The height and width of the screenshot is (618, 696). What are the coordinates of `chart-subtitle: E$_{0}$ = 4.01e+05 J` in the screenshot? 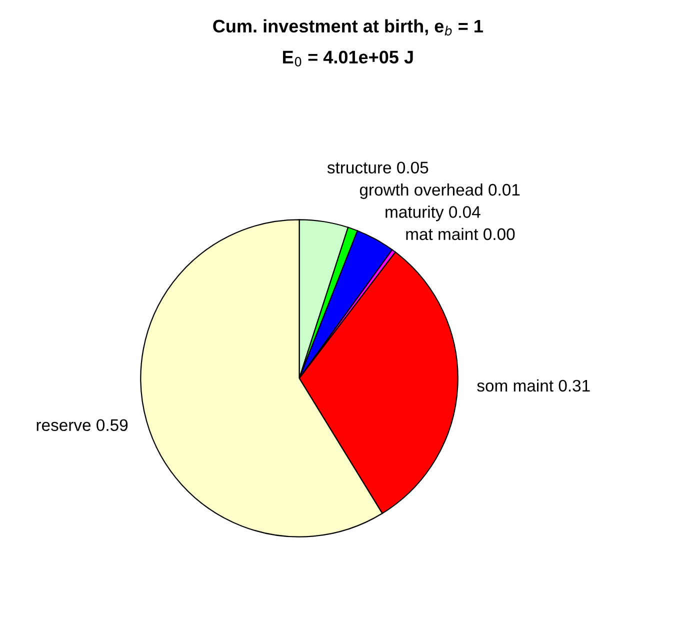 It's located at (348, 58).